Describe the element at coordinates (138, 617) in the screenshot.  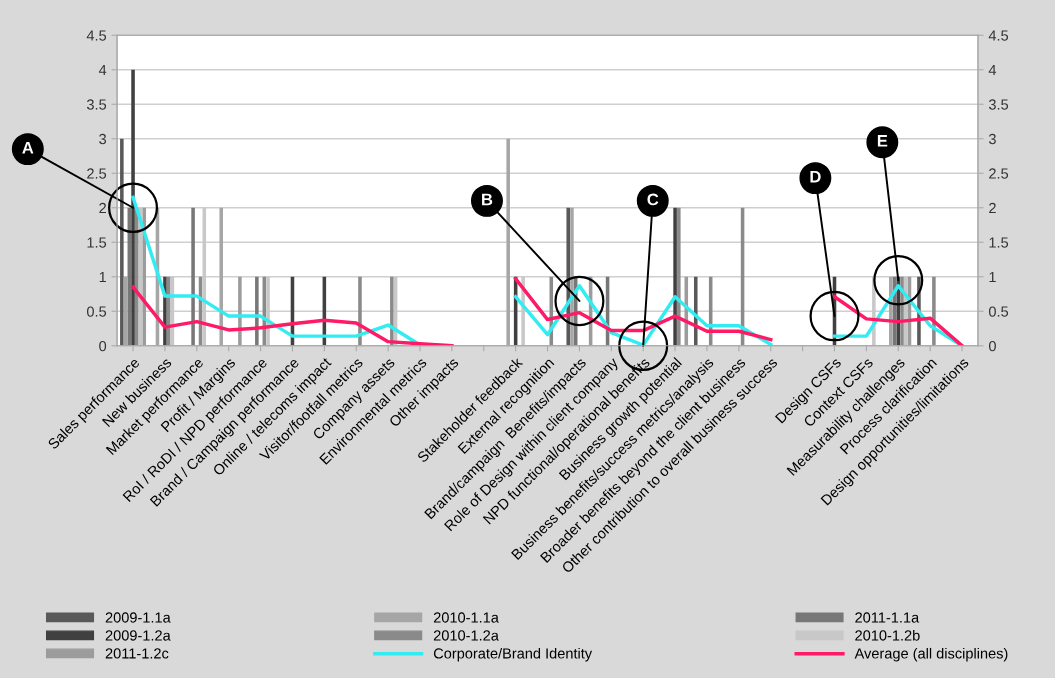
I see `legend-label: 2009-1.1a` at that location.